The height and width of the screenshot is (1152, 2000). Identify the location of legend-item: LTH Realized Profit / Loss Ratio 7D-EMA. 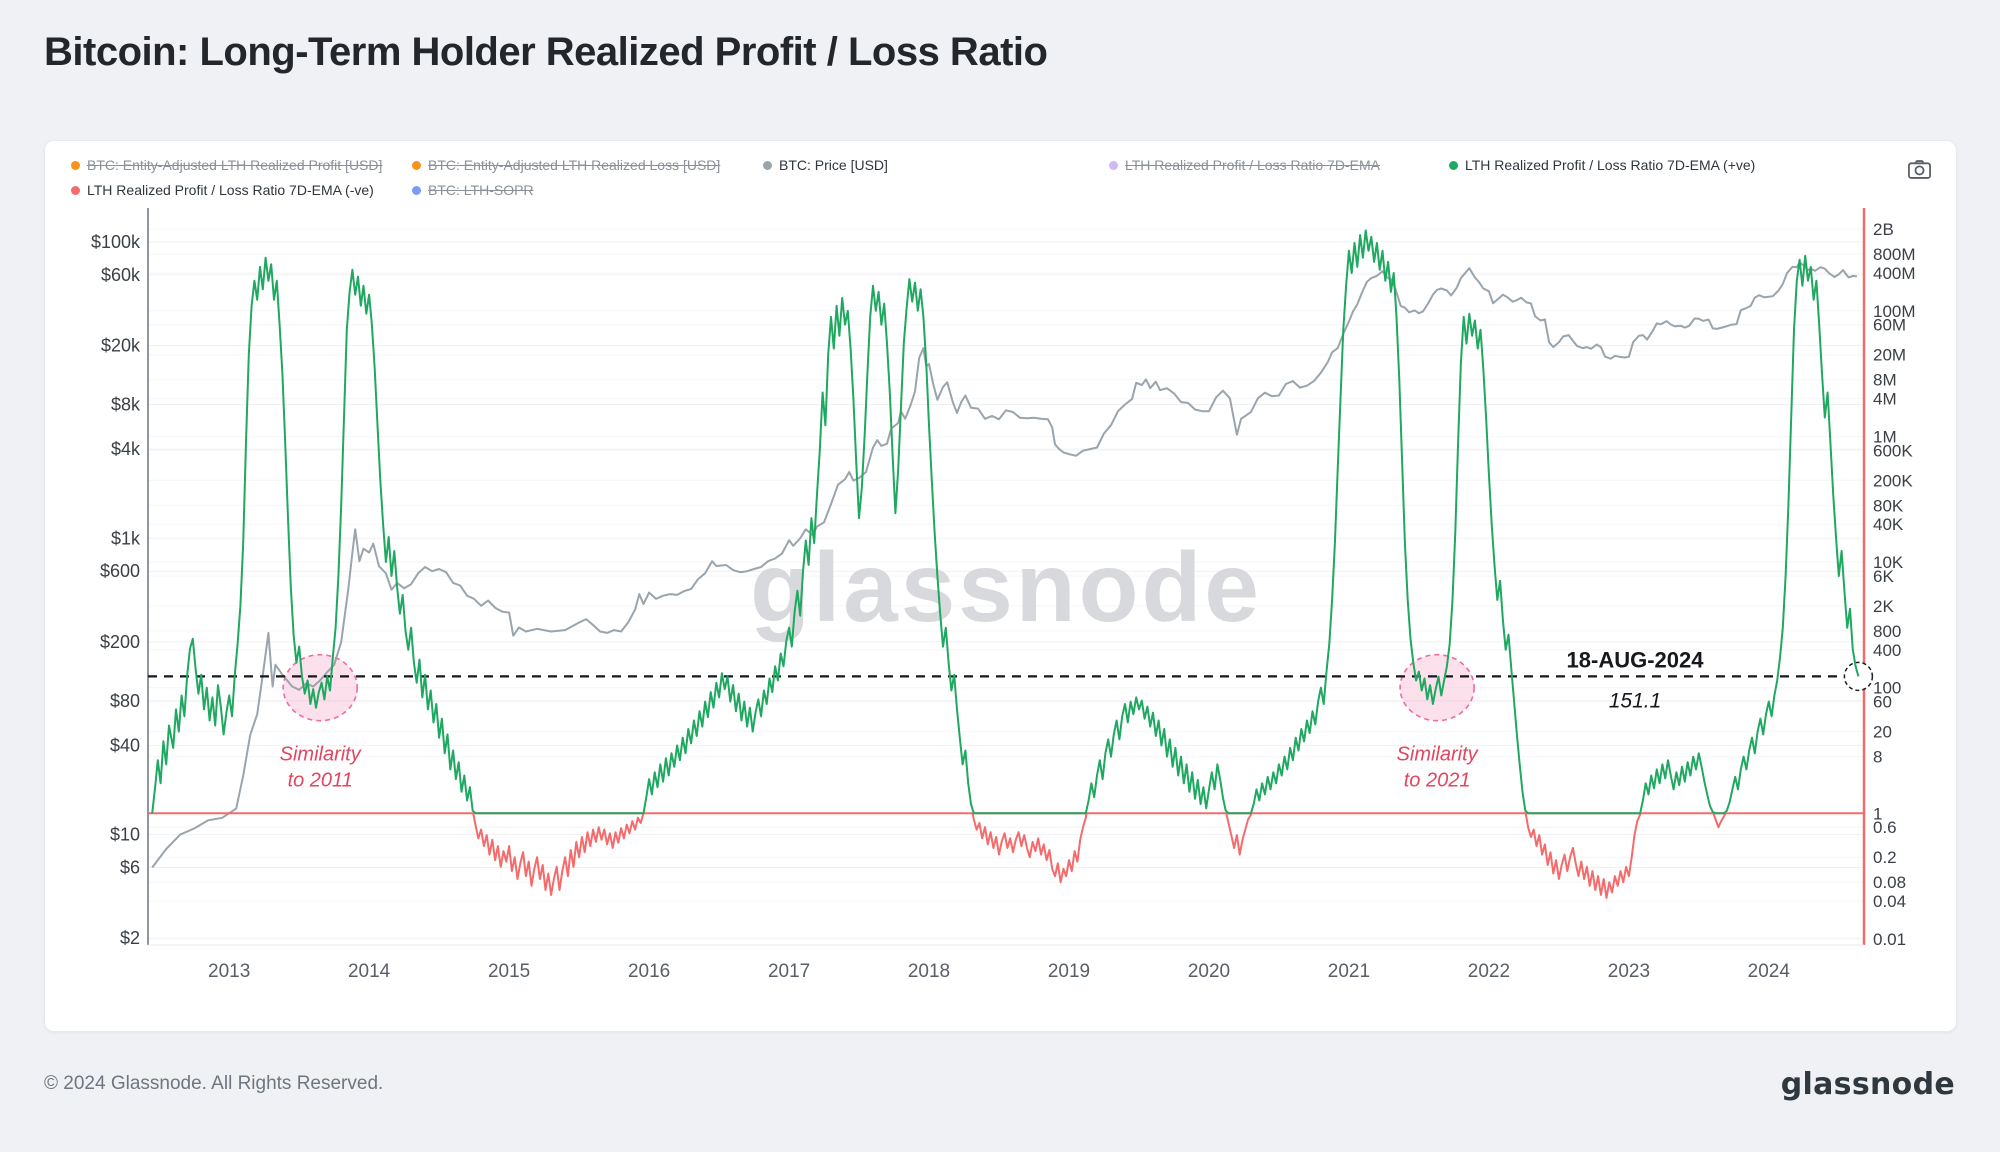
(1279, 165).